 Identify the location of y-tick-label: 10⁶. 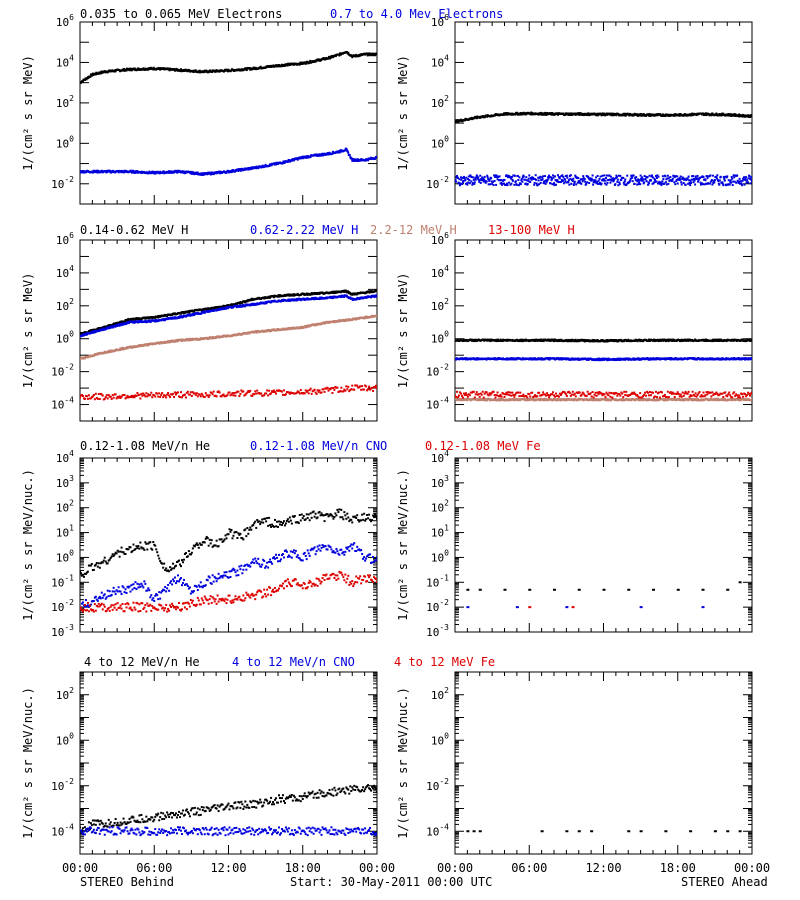
(440, 239).